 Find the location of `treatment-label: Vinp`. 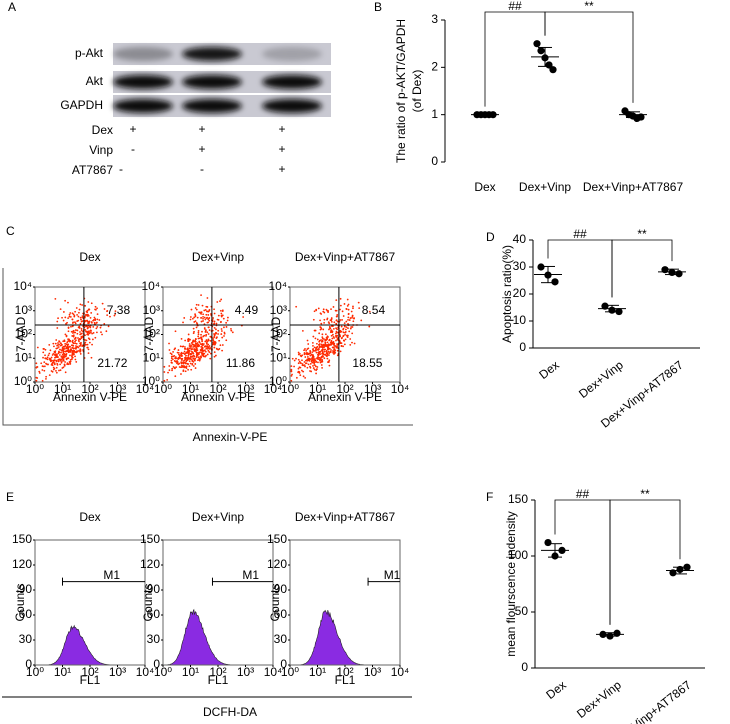

treatment-label: Vinp is located at coordinates (101, 150).